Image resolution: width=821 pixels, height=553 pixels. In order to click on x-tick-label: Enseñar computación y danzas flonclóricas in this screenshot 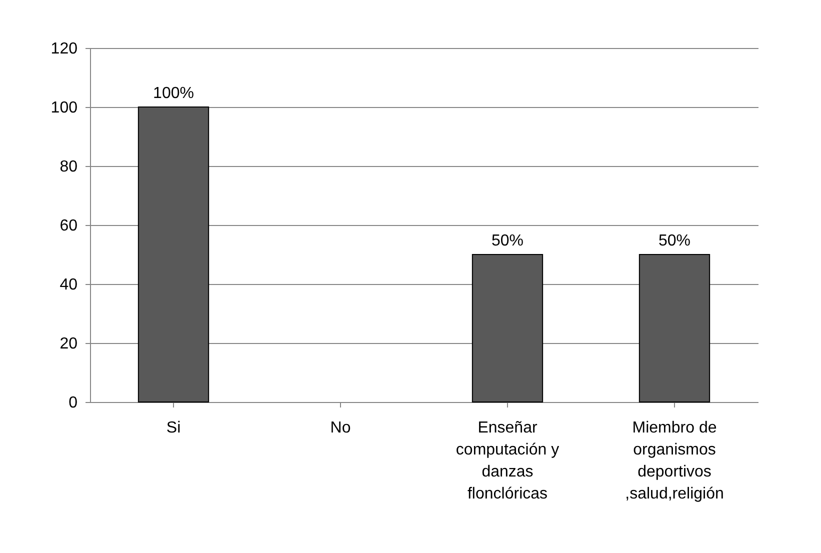, I will do `click(508, 461)`.